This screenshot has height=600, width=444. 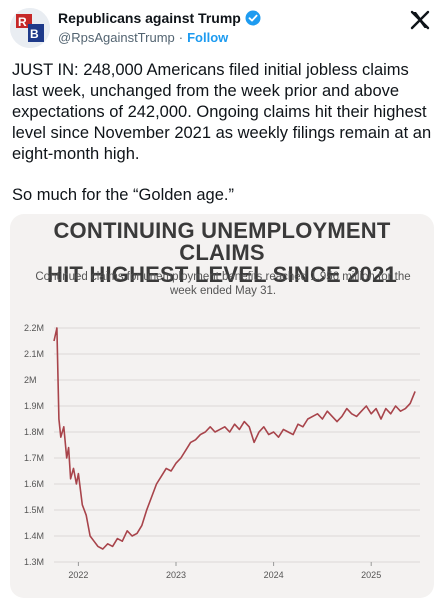 What do you see at coordinates (208, 37) in the screenshot?
I see `follow-button: Follow` at bounding box center [208, 37].